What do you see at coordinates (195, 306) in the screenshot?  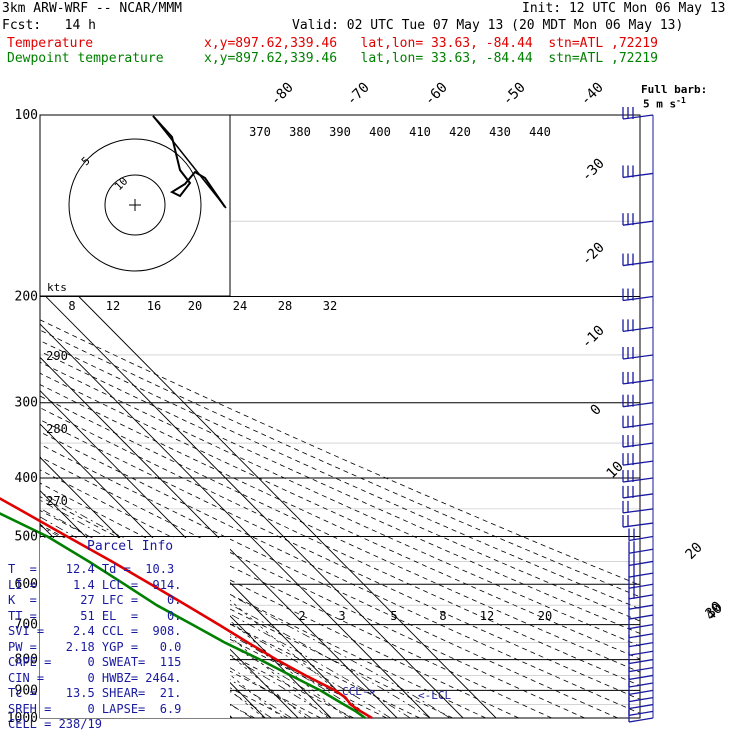 I see `mixing-ratio-upper-label: 20` at bounding box center [195, 306].